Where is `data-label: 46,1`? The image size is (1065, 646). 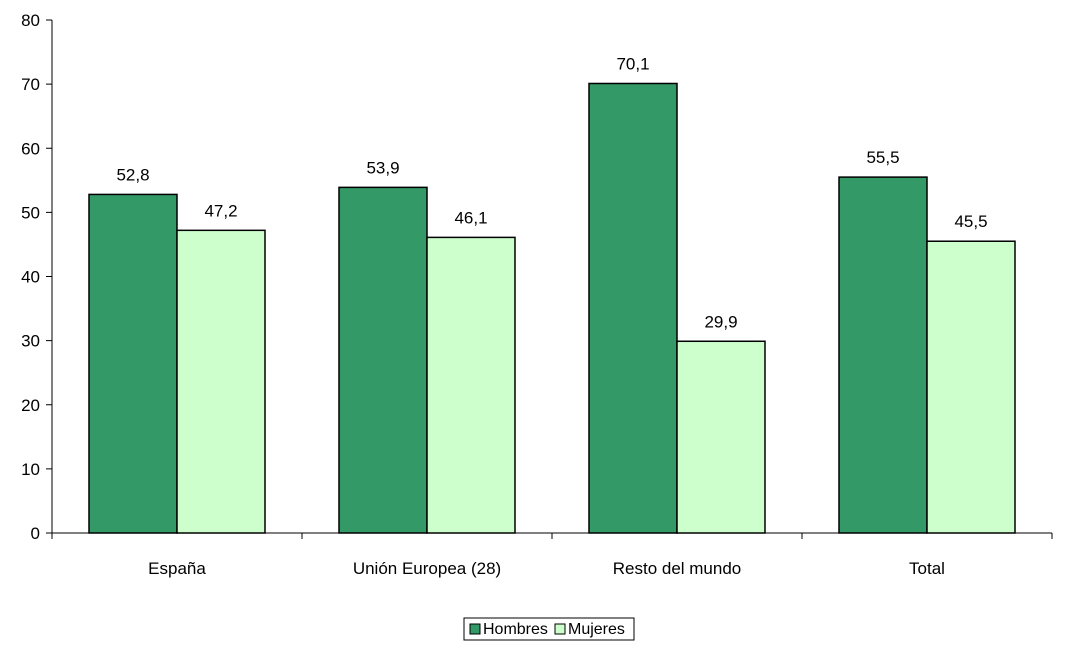
data-label: 46,1 is located at coordinates (470, 217).